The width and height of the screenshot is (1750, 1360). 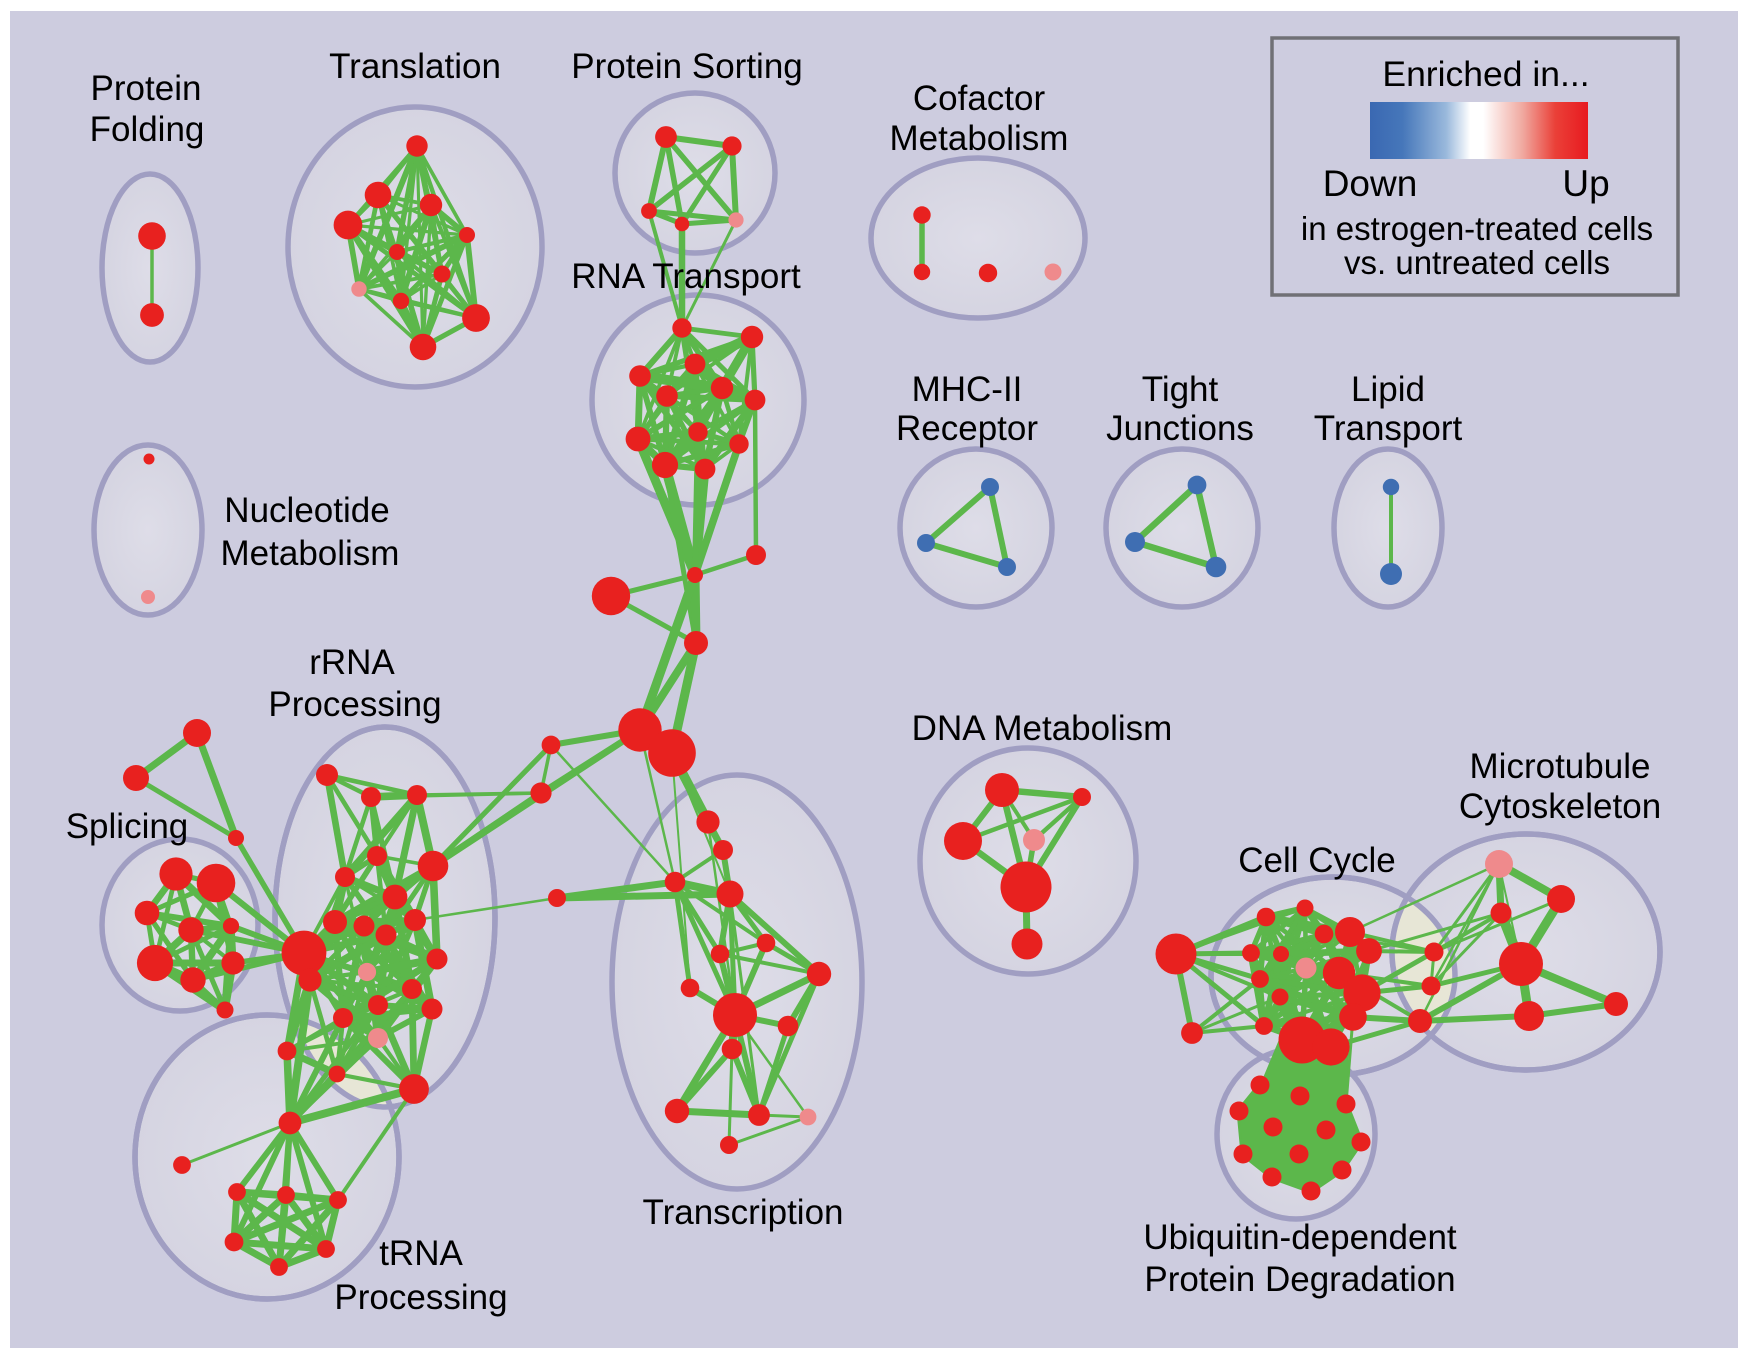 What do you see at coordinates (1477, 262) in the screenshot?
I see `svg-text: vs. untreated cells` at bounding box center [1477, 262].